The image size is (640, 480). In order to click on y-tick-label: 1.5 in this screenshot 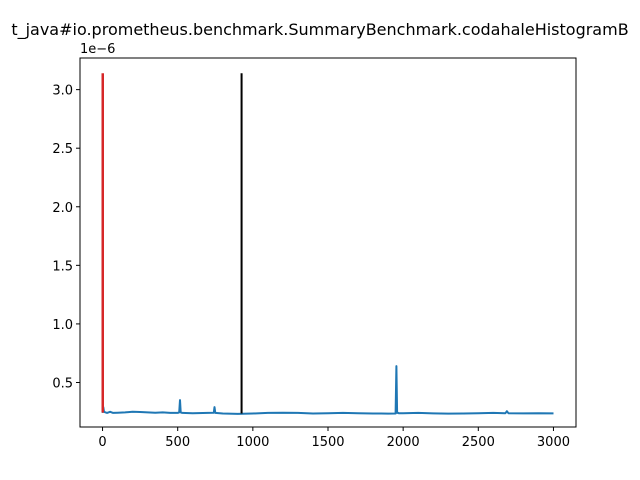, I will do `click(62, 266)`.